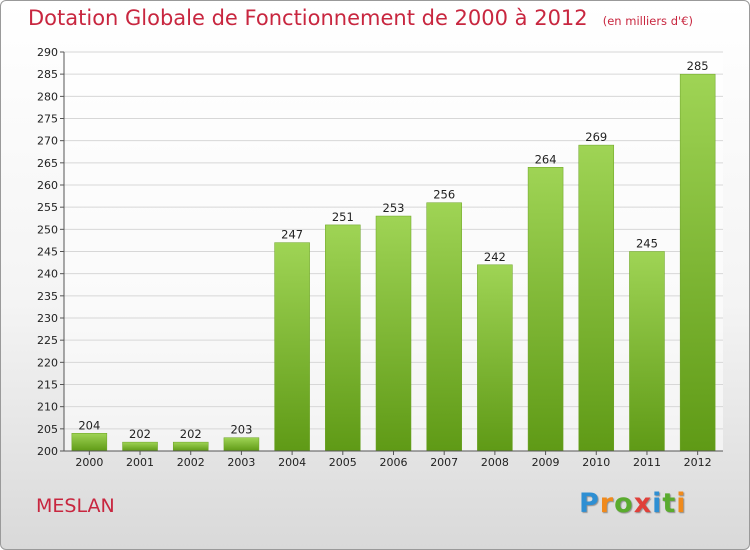 This screenshot has height=550, width=750. I want to click on x-tick-label: 2011, so click(647, 462).